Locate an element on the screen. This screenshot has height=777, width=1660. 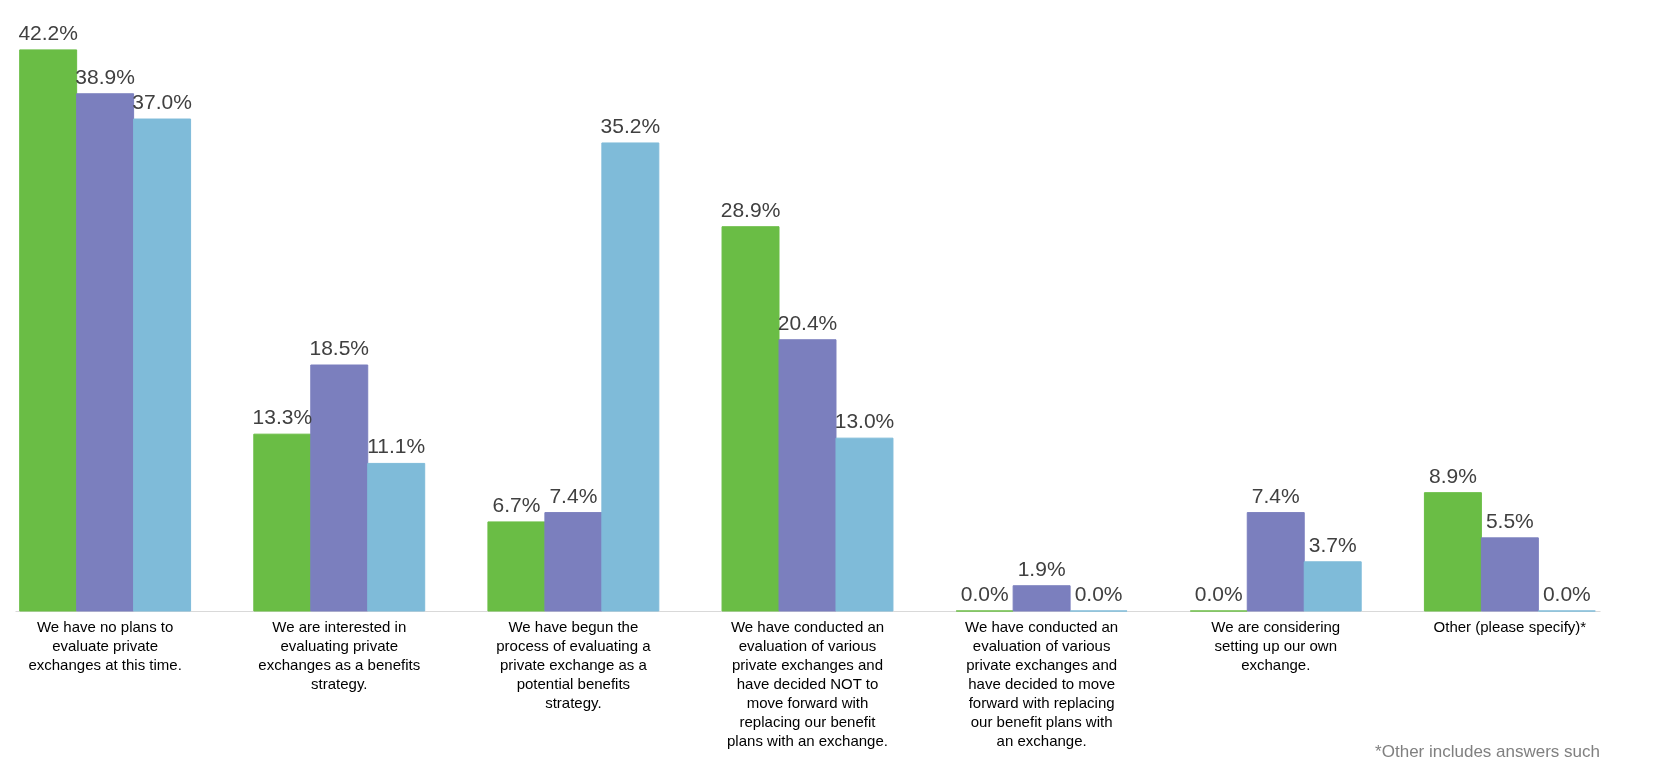
x-tick-label: Other (please specify)* is located at coordinates (1510, 626).